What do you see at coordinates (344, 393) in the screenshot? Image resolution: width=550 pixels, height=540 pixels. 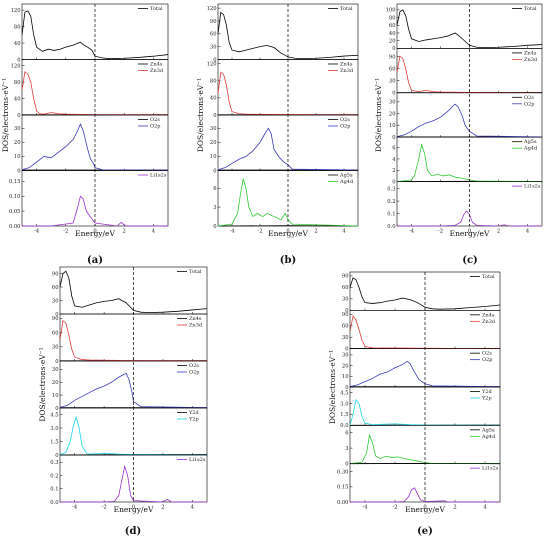 I see `y-tick-label: 4.5` at bounding box center [344, 393].